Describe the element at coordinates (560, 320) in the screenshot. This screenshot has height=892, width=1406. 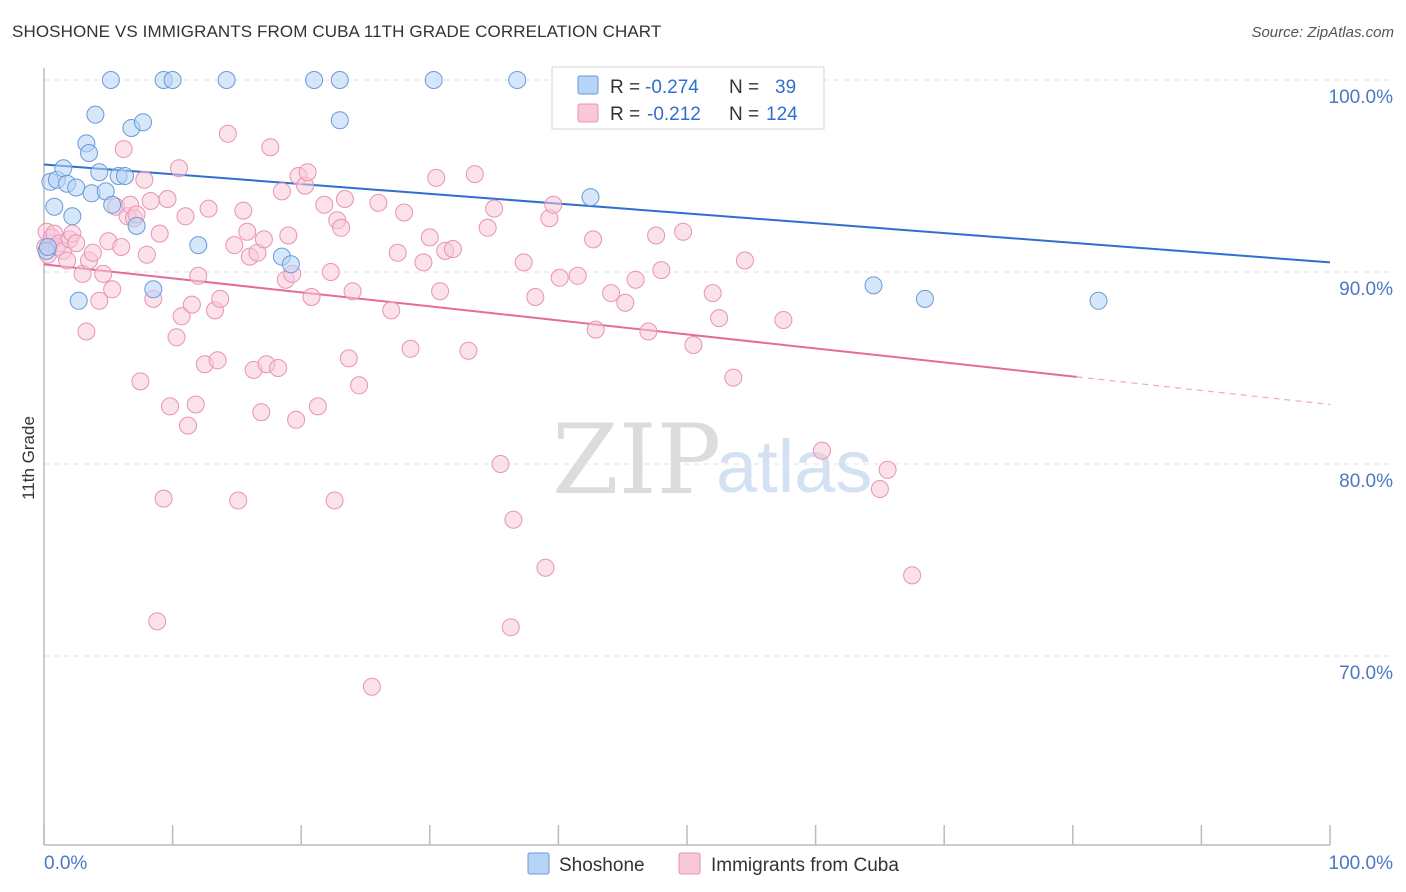
I see `trend-line-cuba` at that location.